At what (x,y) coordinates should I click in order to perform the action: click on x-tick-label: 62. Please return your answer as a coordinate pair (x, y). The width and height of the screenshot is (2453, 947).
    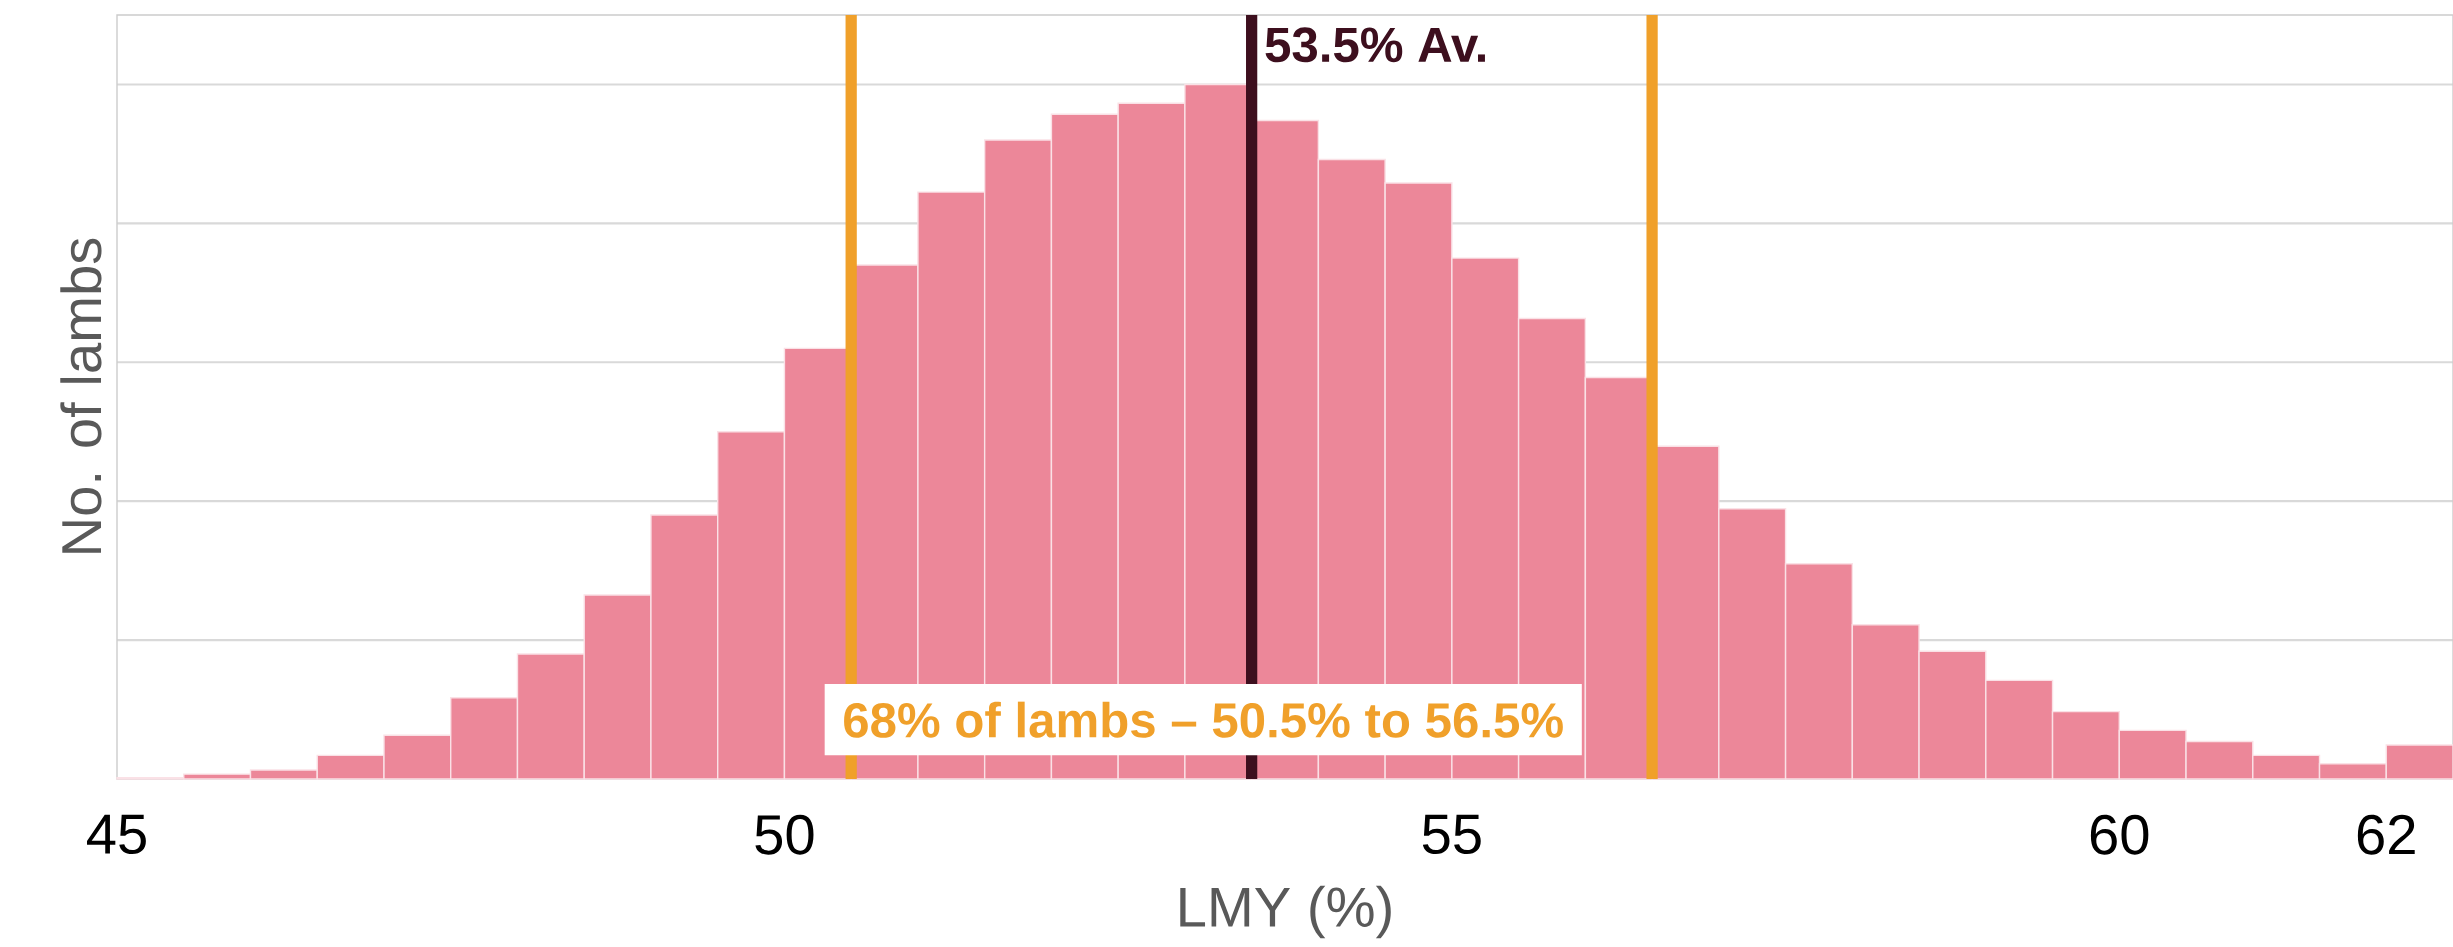
    Looking at the image, I should click on (2386, 834).